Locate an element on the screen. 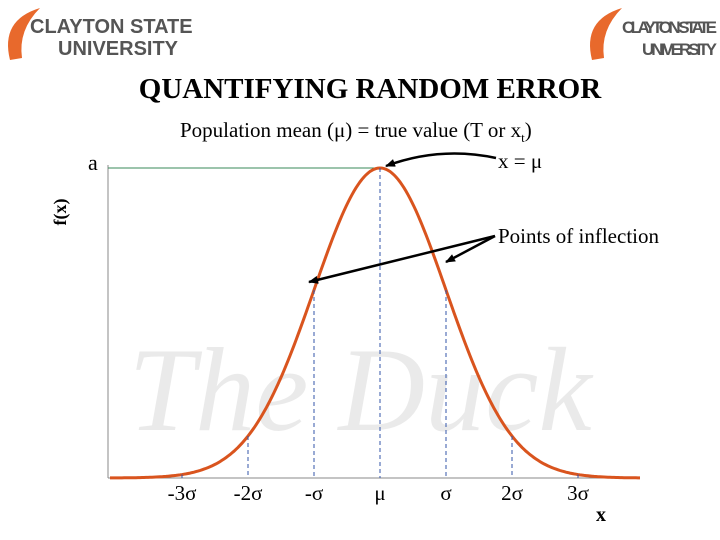 The height and width of the screenshot is (540, 720). x-tick-label: μ is located at coordinates (379, 493).